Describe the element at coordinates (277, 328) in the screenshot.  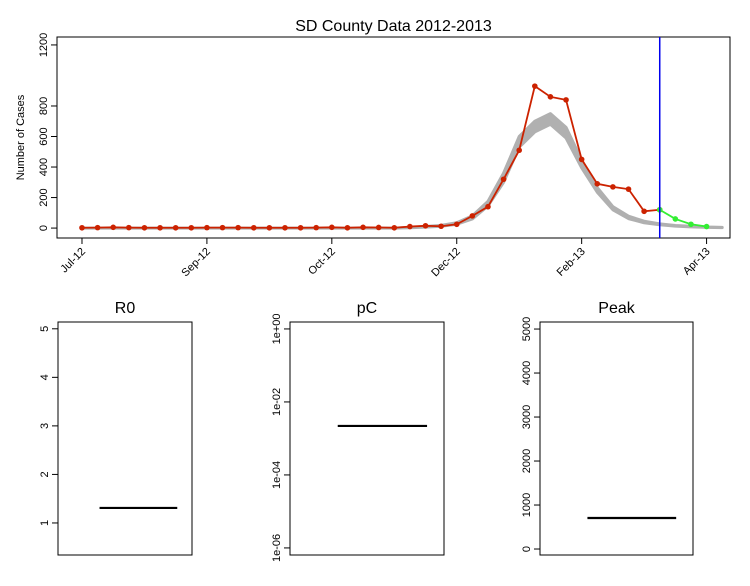
I see `y-tick-label: 1e+00` at that location.